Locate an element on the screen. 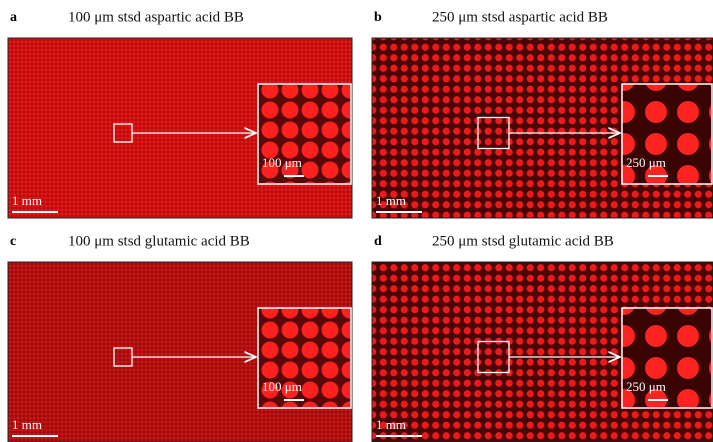  panel-title: 250 μm stsd glutamic acid BB is located at coordinates (523, 241).